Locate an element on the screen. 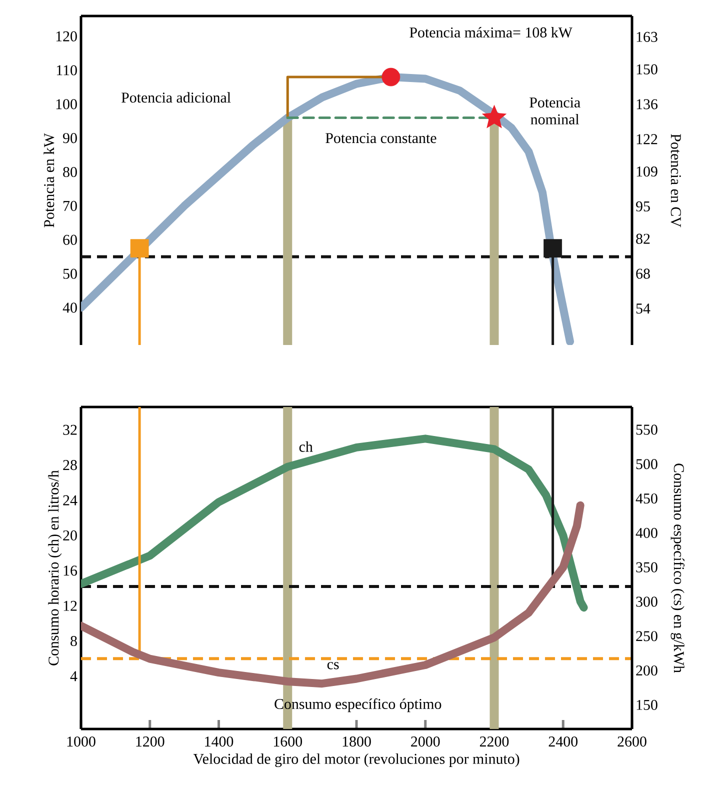  y-axis-title: Potencia en kW is located at coordinates (49, 180).